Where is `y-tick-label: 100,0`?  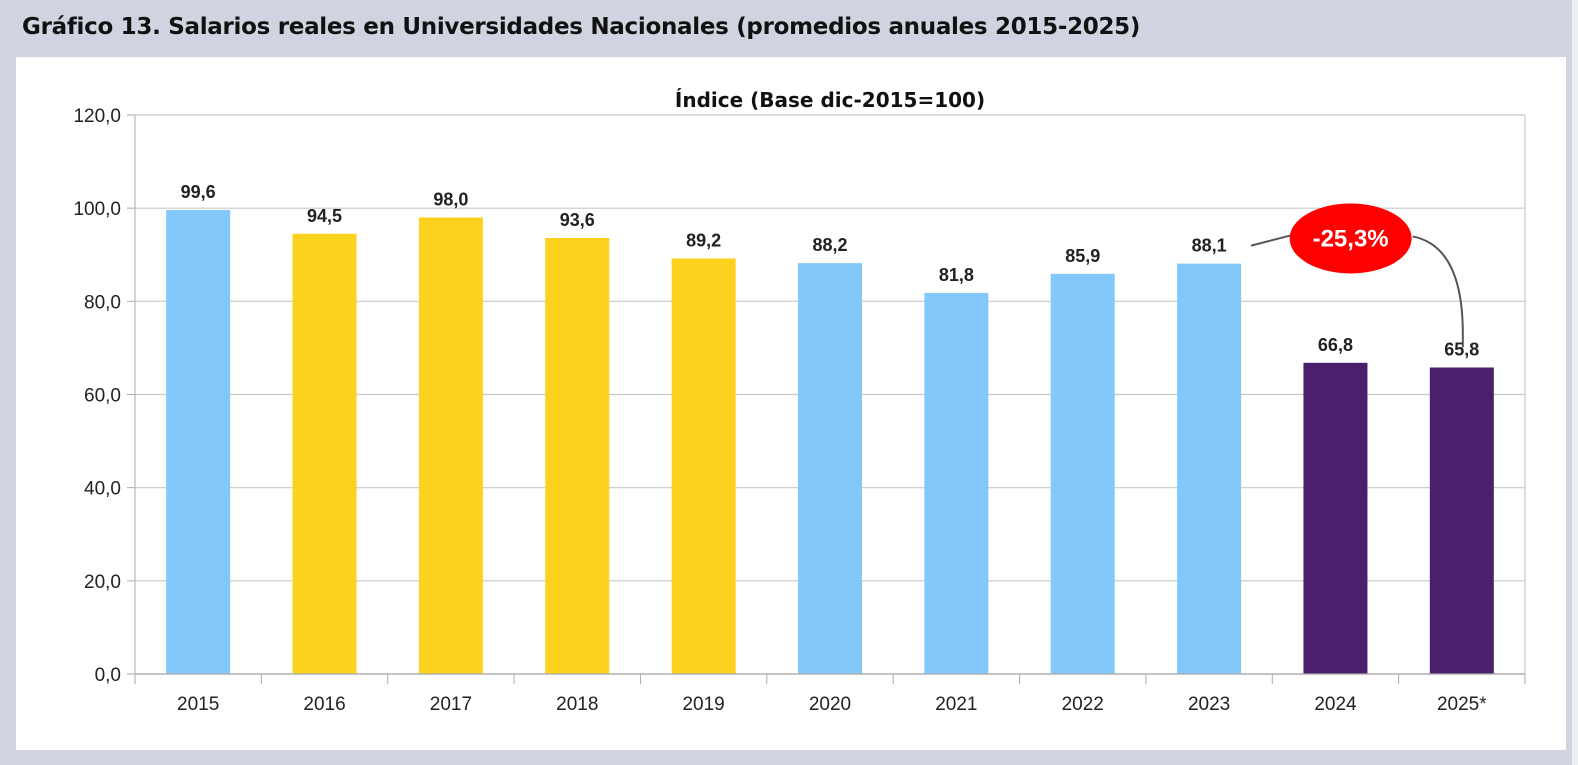
y-tick-label: 100,0 is located at coordinates (97, 209).